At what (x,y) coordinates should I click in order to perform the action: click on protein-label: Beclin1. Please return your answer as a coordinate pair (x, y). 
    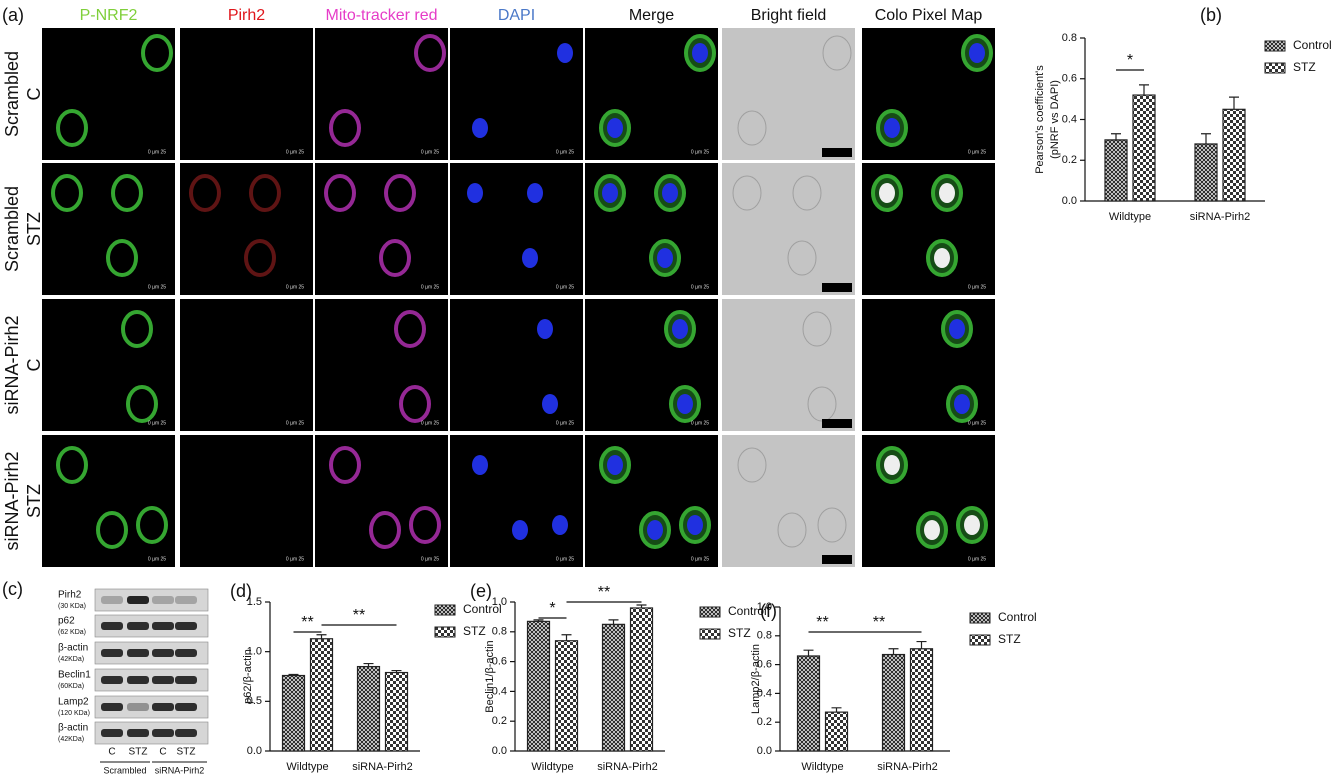
    Looking at the image, I should click on (74, 675).